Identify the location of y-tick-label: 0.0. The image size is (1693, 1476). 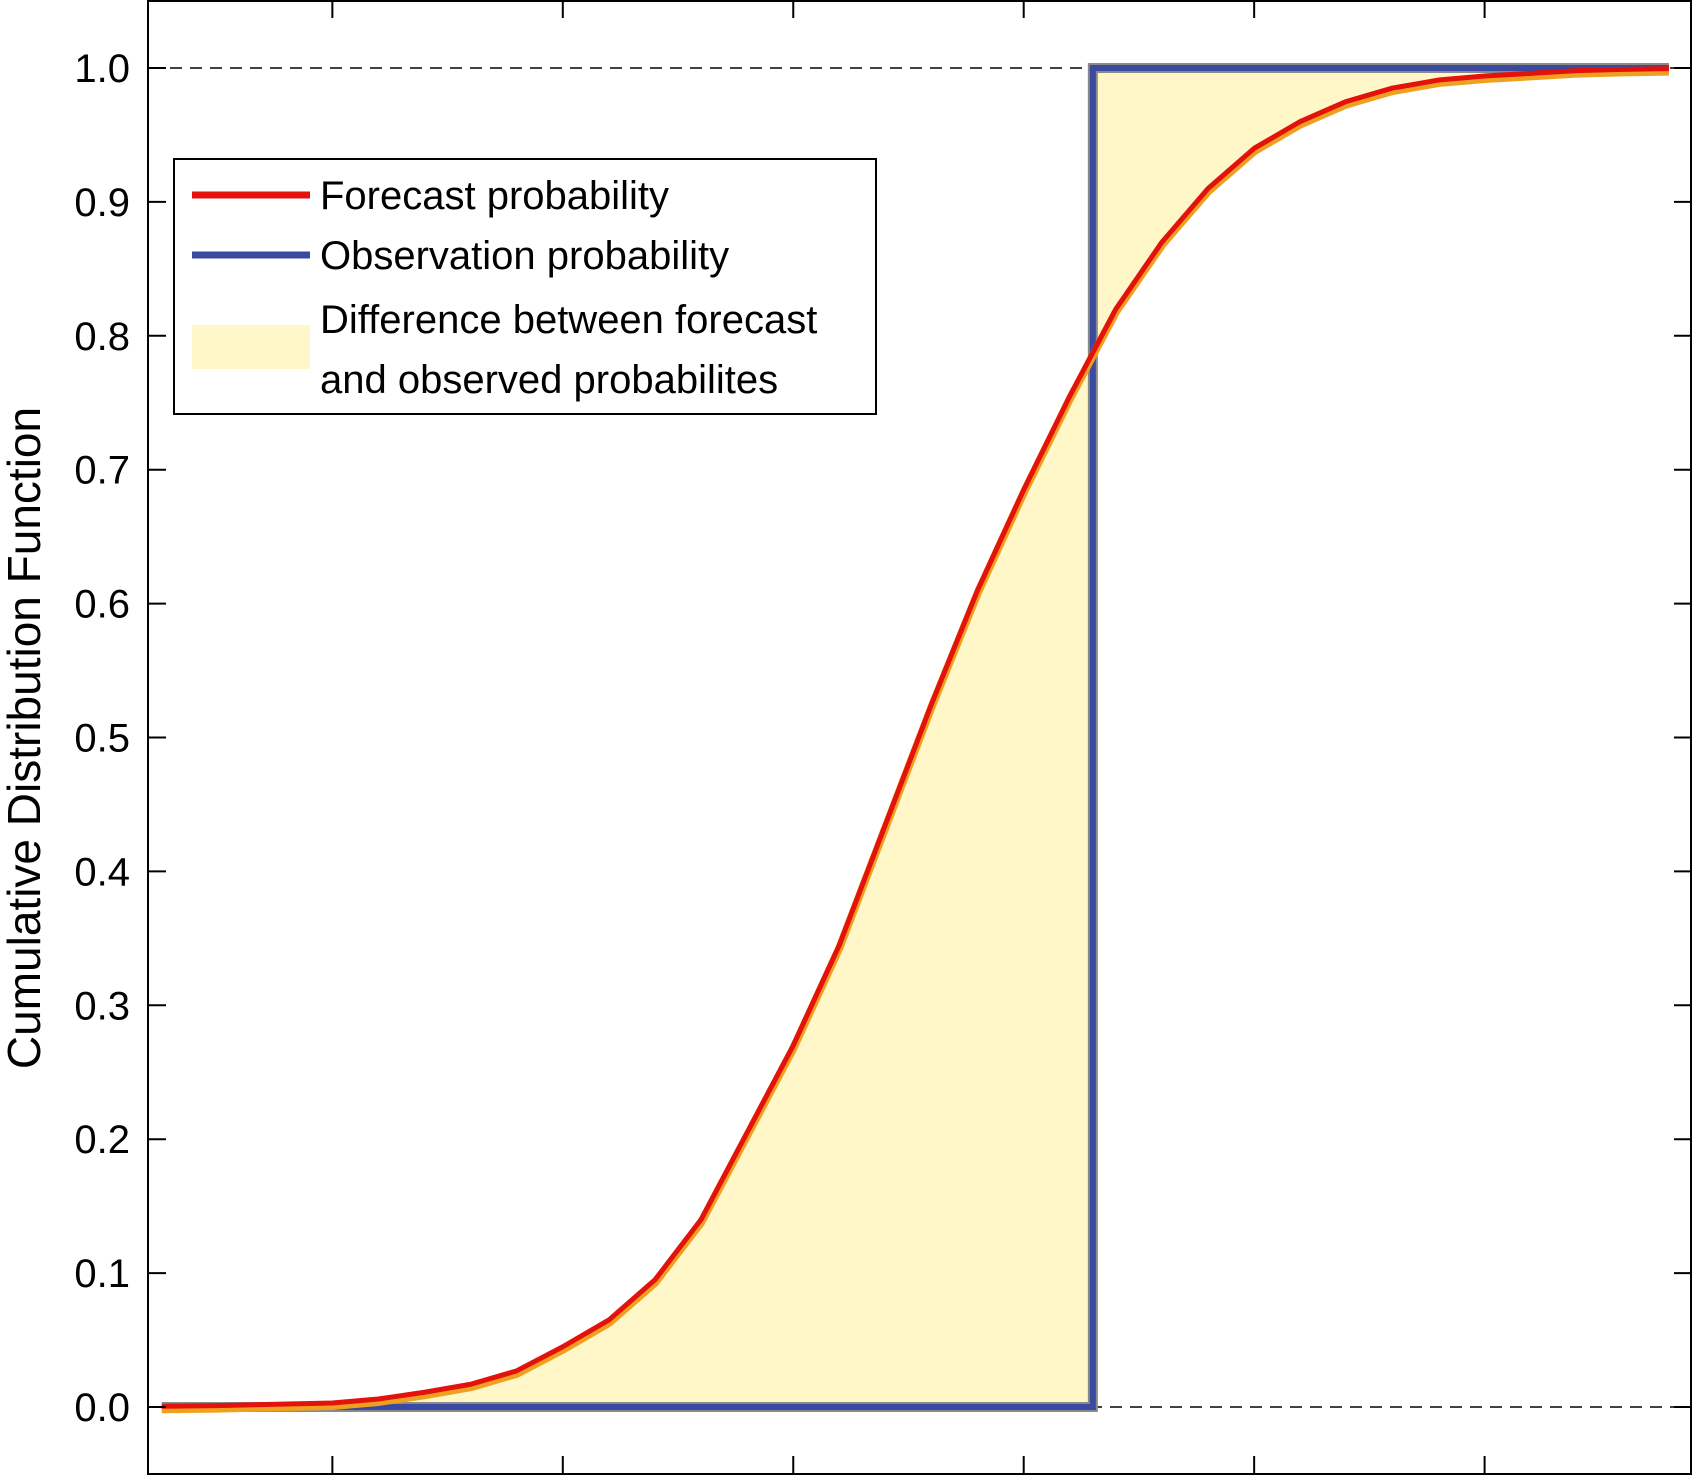
(102, 1408).